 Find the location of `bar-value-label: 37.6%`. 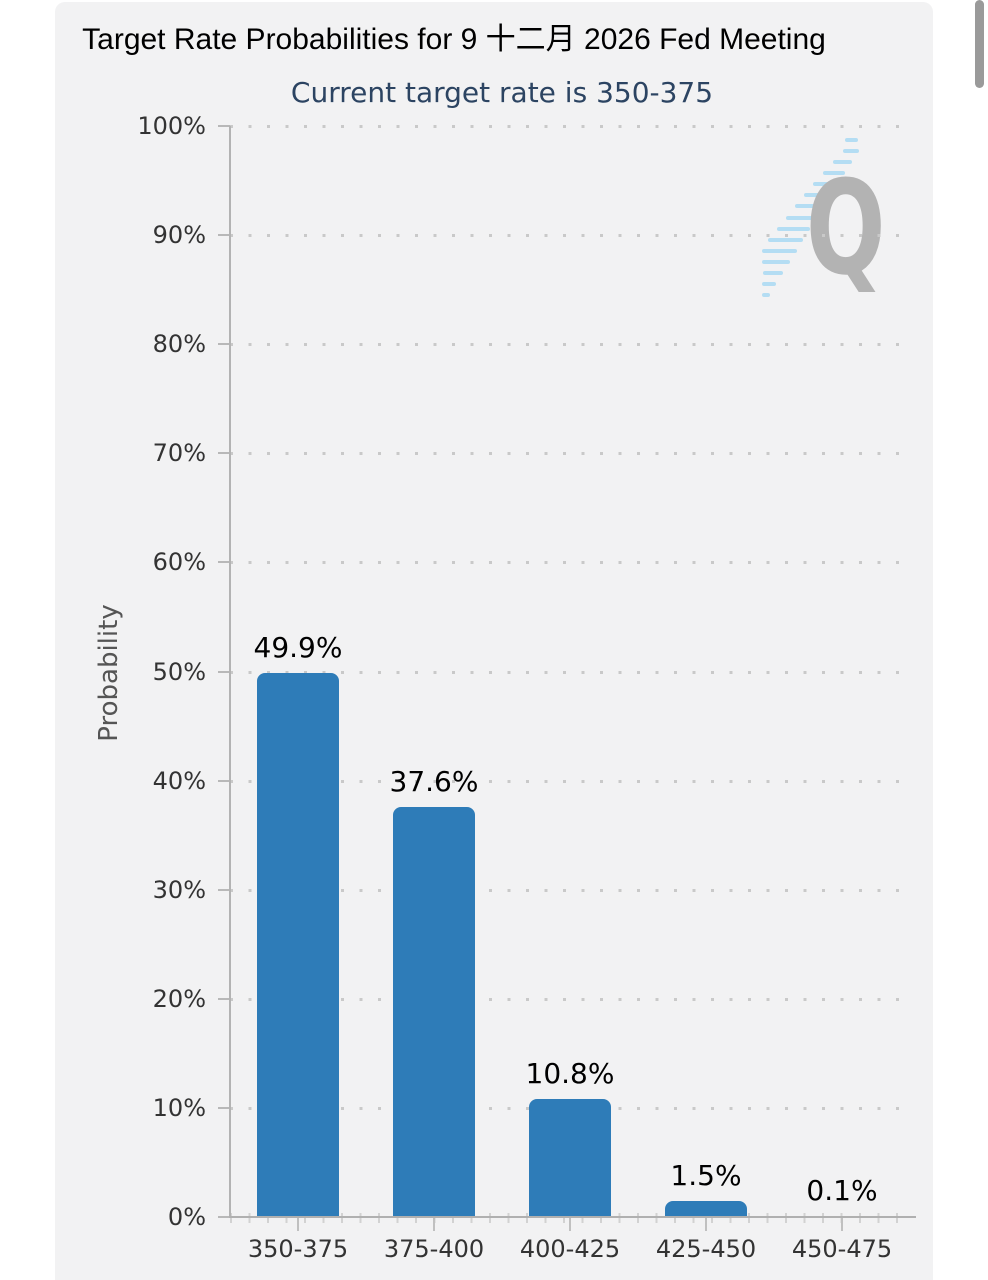

bar-value-label: 37.6% is located at coordinates (434, 781).